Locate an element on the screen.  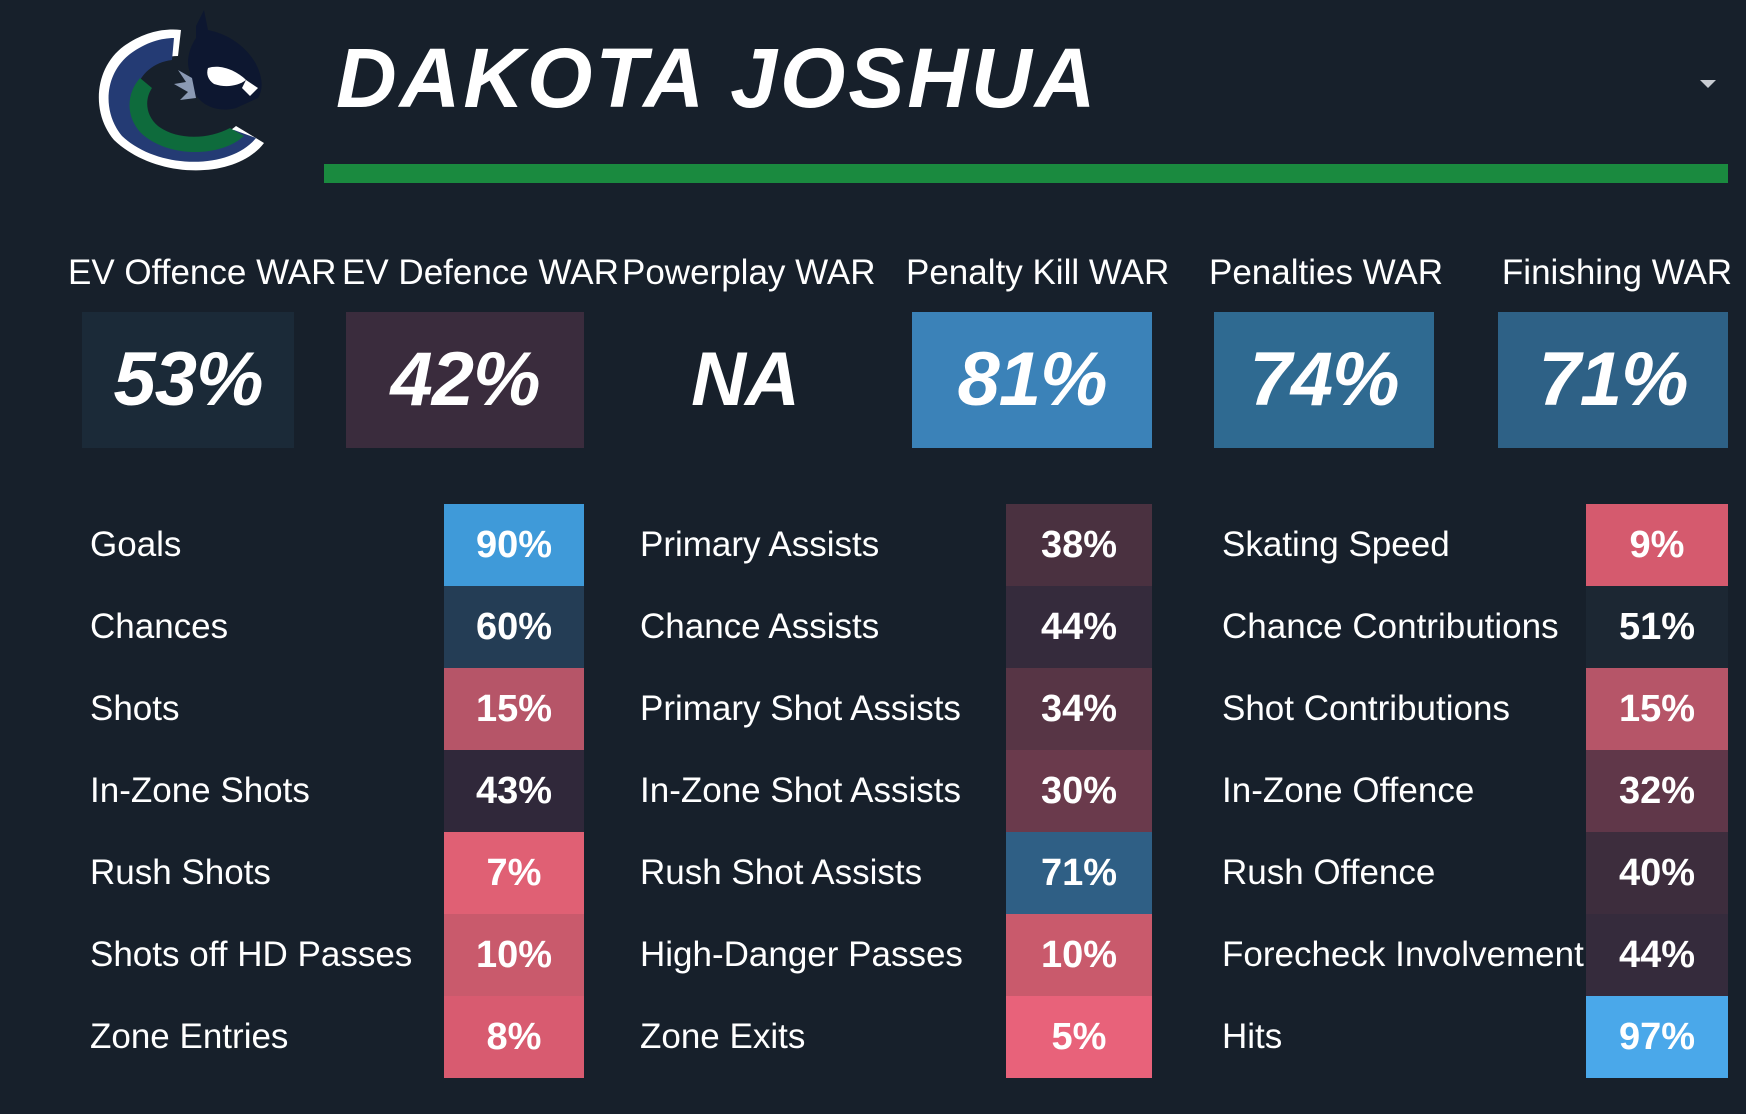
stat-label: Zone Exits is located at coordinates (723, 1036).